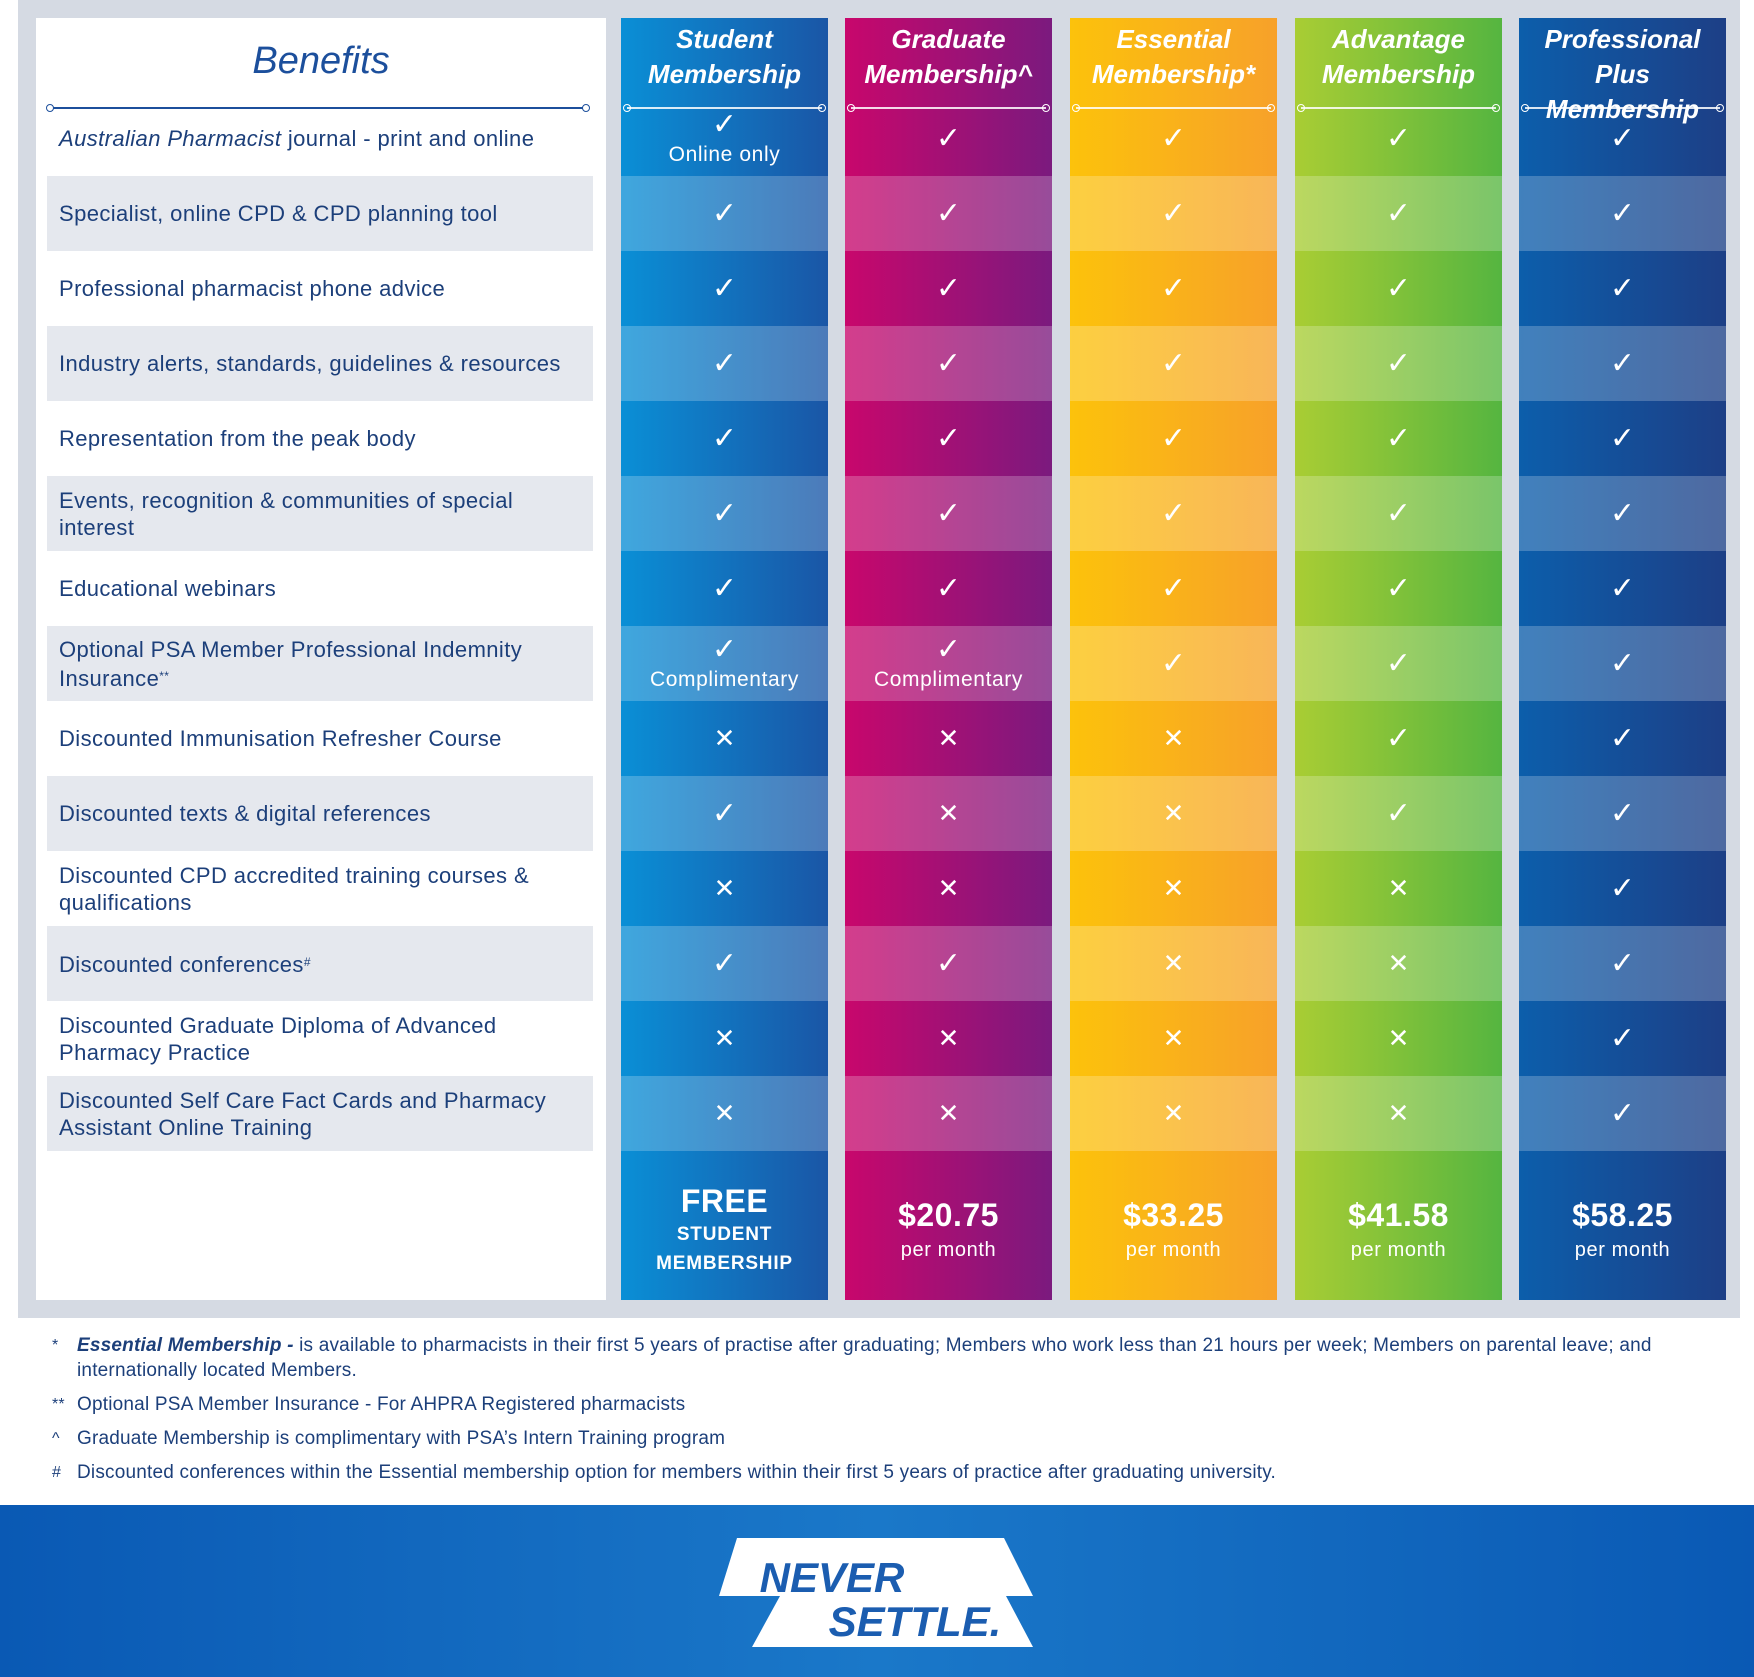 The height and width of the screenshot is (1677, 1754). Describe the element at coordinates (724, 1201) in the screenshot. I see `price-value: FREE` at that location.